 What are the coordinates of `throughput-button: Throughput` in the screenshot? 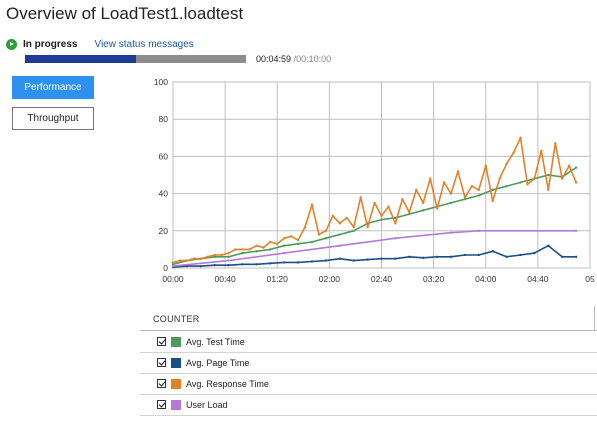 It's located at (53, 118).